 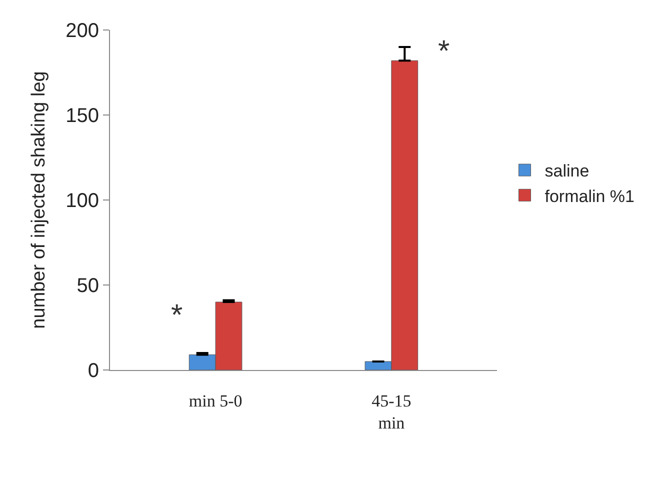 What do you see at coordinates (39, 200) in the screenshot?
I see `y-axis-title: number of injected shaking leg` at bounding box center [39, 200].